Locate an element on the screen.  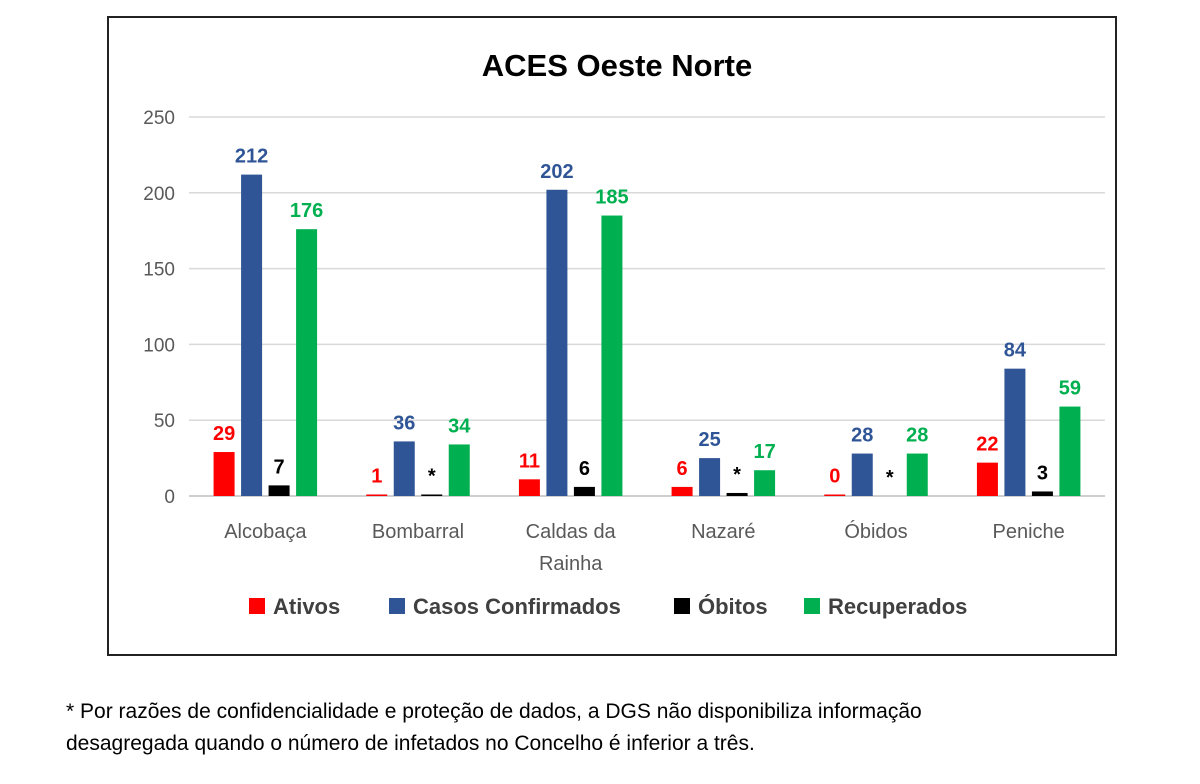
data-label: 22 is located at coordinates (987, 445).